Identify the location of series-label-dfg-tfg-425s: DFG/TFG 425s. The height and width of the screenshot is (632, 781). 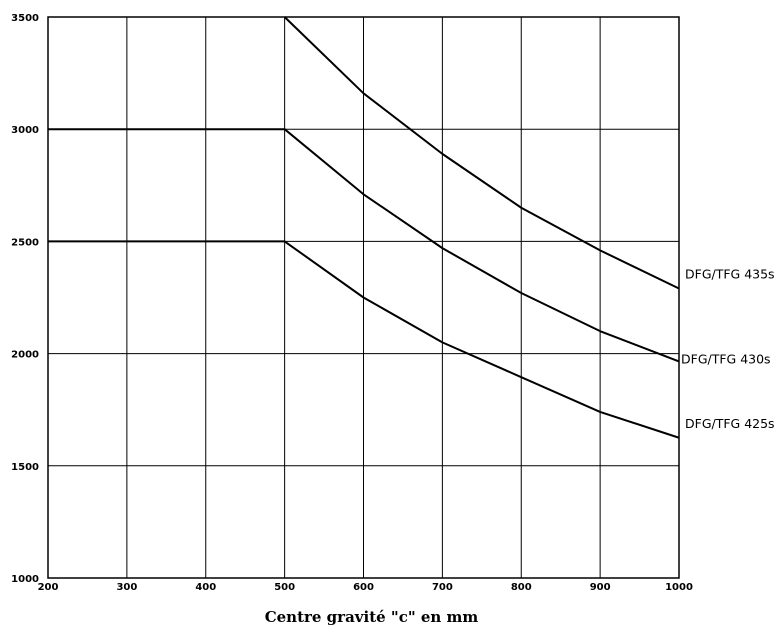
(730, 423).